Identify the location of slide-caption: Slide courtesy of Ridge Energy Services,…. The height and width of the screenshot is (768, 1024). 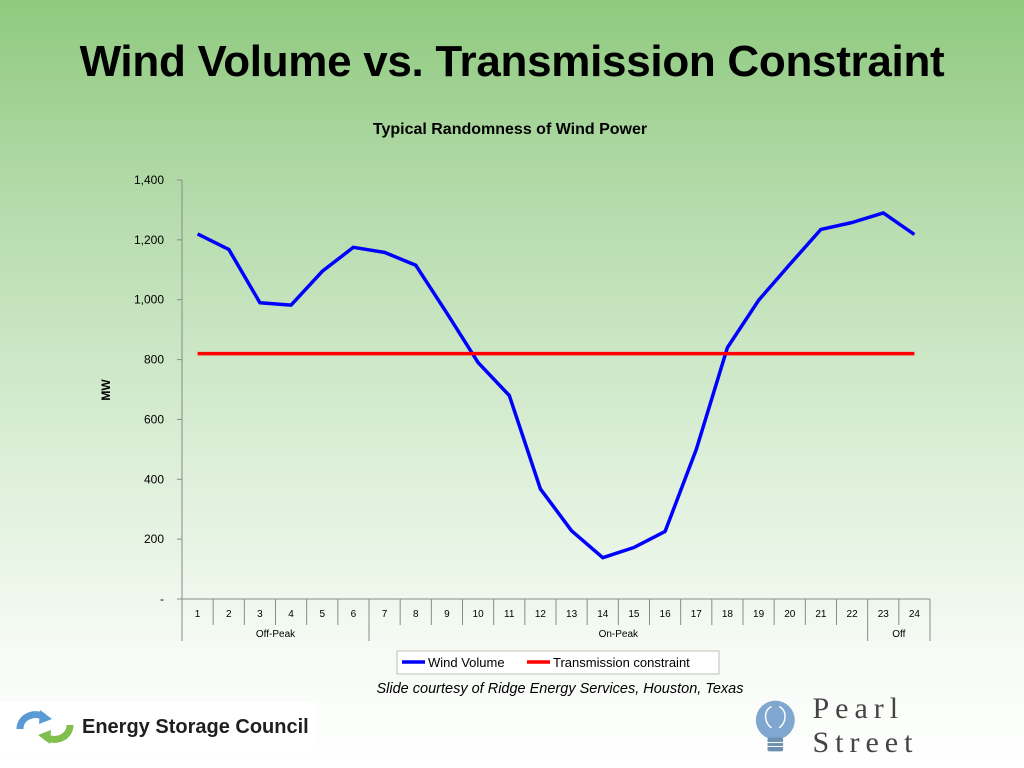
(560, 689).